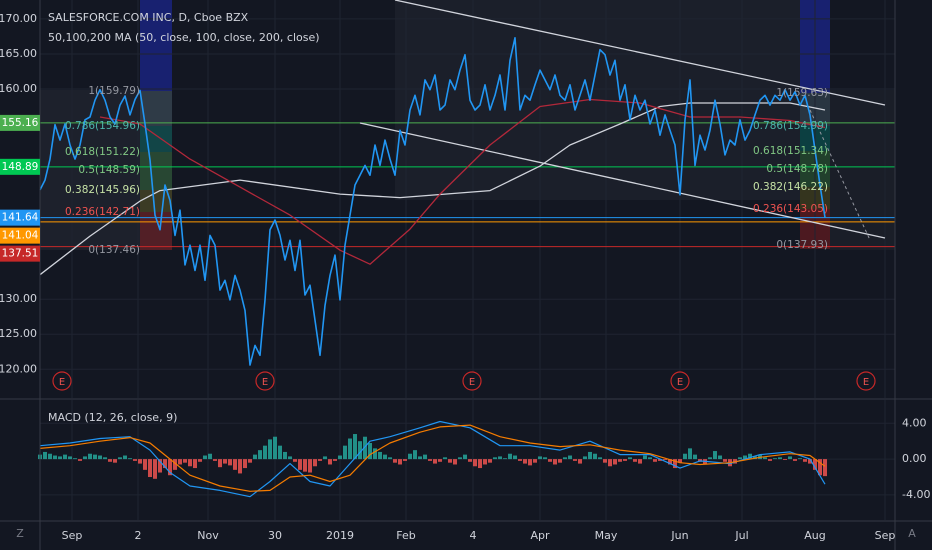 The height and width of the screenshot is (550, 932). I want to click on x-tick-label: Sep, so click(72, 535).